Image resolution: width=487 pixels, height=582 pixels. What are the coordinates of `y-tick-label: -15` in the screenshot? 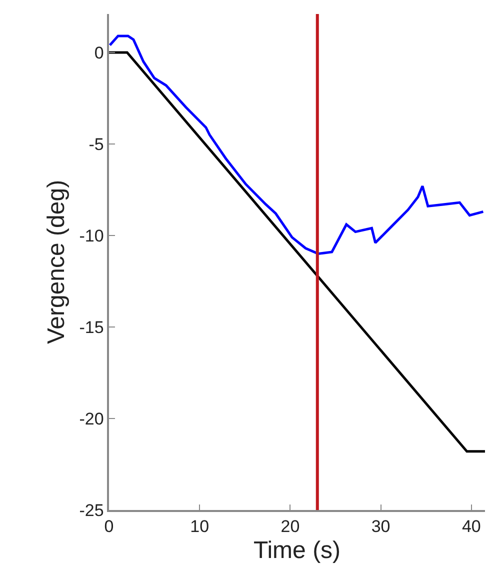 It's located at (91, 327).